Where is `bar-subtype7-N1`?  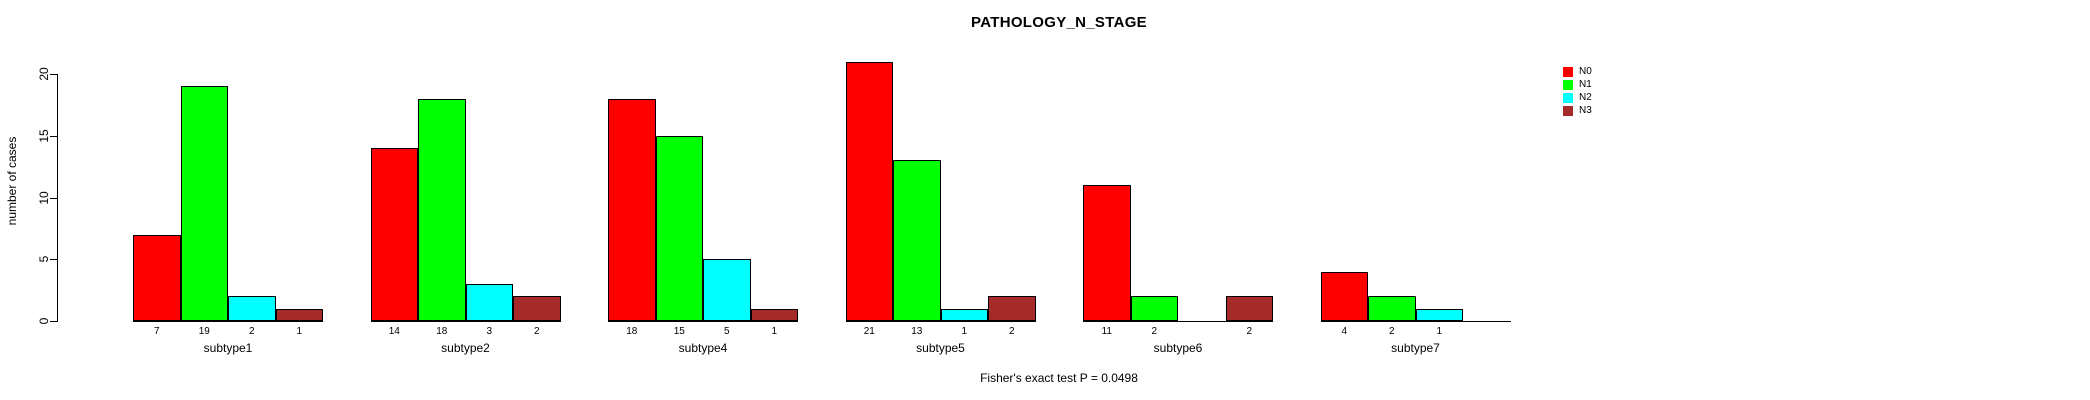 bar-subtype7-N1 is located at coordinates (1392, 308).